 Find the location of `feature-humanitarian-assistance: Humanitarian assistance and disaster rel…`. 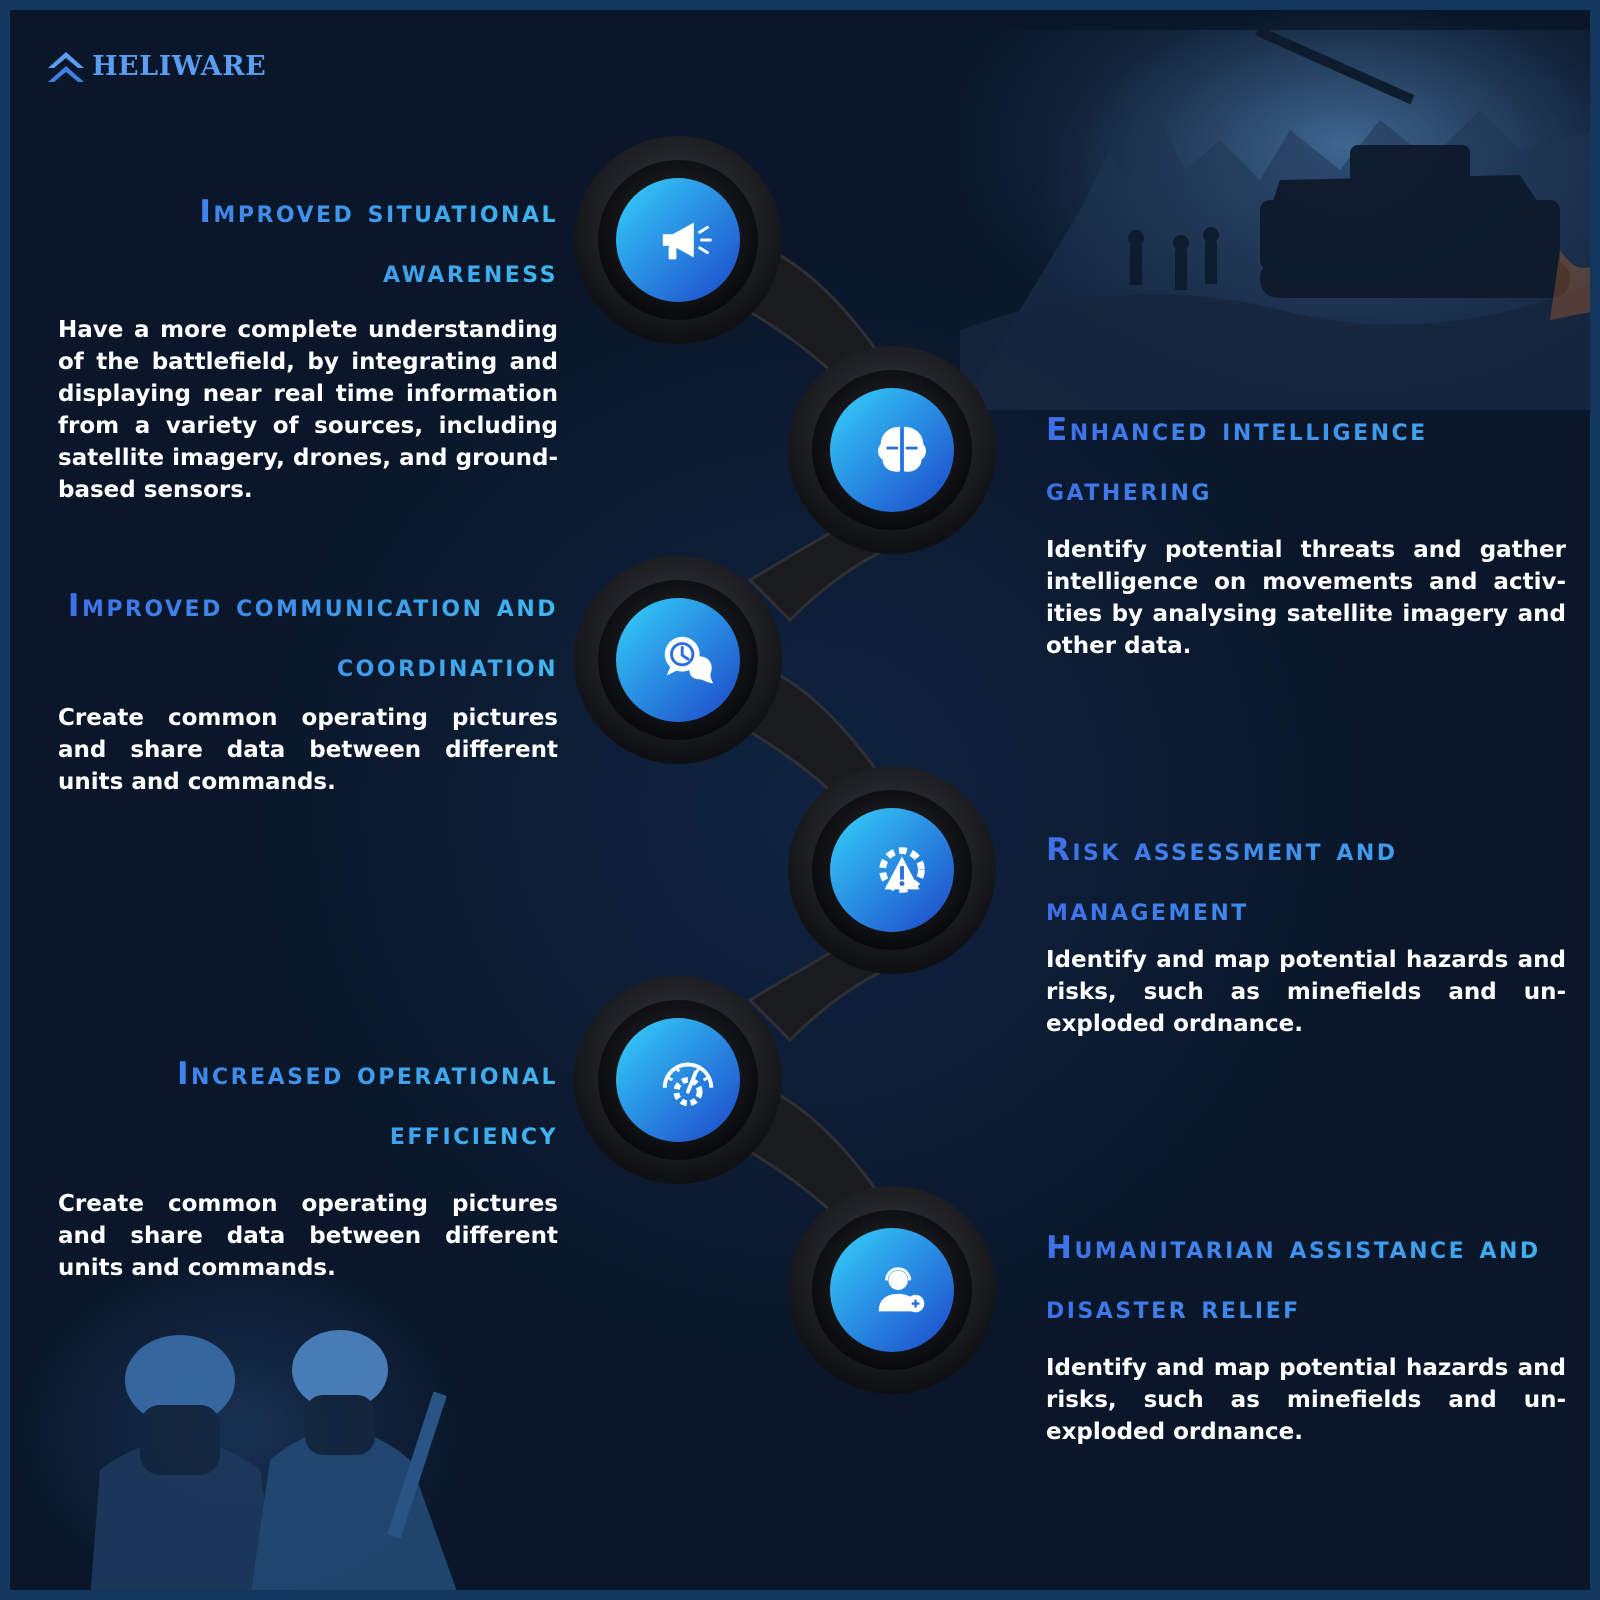

feature-humanitarian-assistance: Humanitarian assistance and disaster rel… is located at coordinates (1316, 1333).